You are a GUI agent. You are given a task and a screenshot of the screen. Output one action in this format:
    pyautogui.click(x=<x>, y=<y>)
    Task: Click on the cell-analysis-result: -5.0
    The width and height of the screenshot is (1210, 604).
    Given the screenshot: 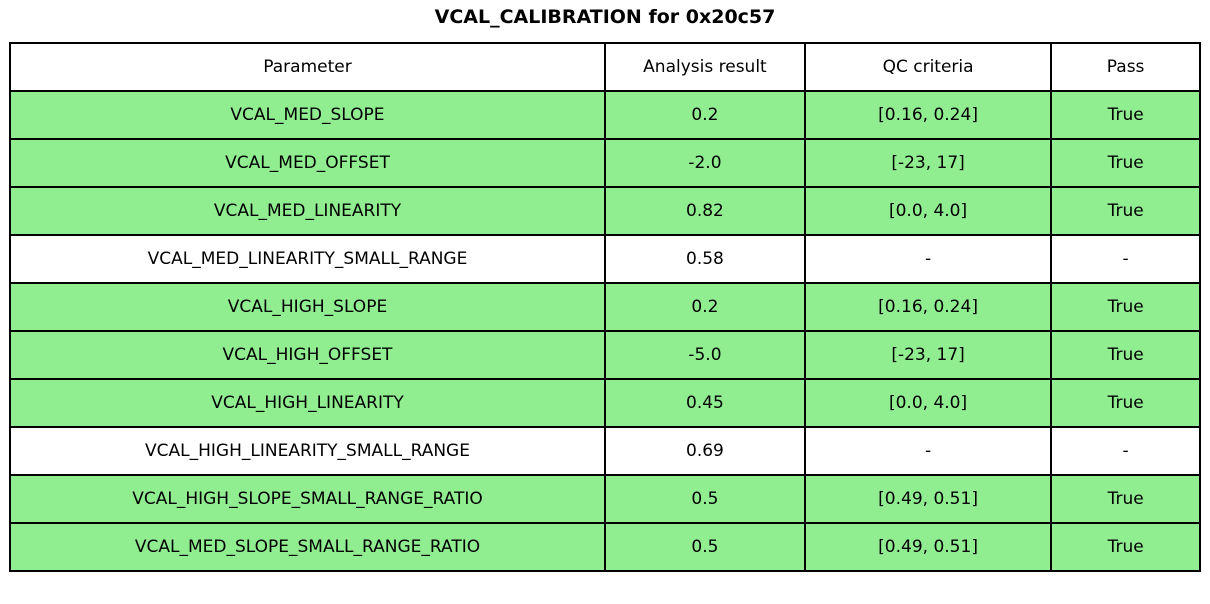 What is the action you would take?
    pyautogui.click(x=705, y=355)
    